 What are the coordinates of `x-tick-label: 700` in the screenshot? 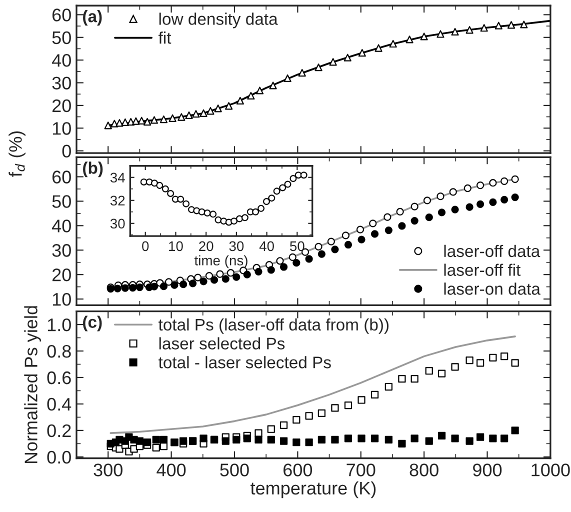 It's located at (361, 470).